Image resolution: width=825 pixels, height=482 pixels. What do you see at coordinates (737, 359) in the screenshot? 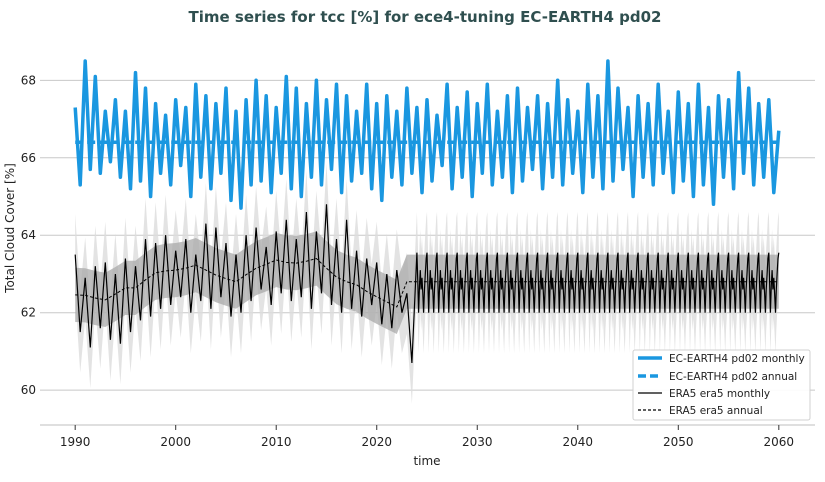
I see `legend-label-model-monthly: EC-EARTH4 pd02 monthly` at bounding box center [737, 359].